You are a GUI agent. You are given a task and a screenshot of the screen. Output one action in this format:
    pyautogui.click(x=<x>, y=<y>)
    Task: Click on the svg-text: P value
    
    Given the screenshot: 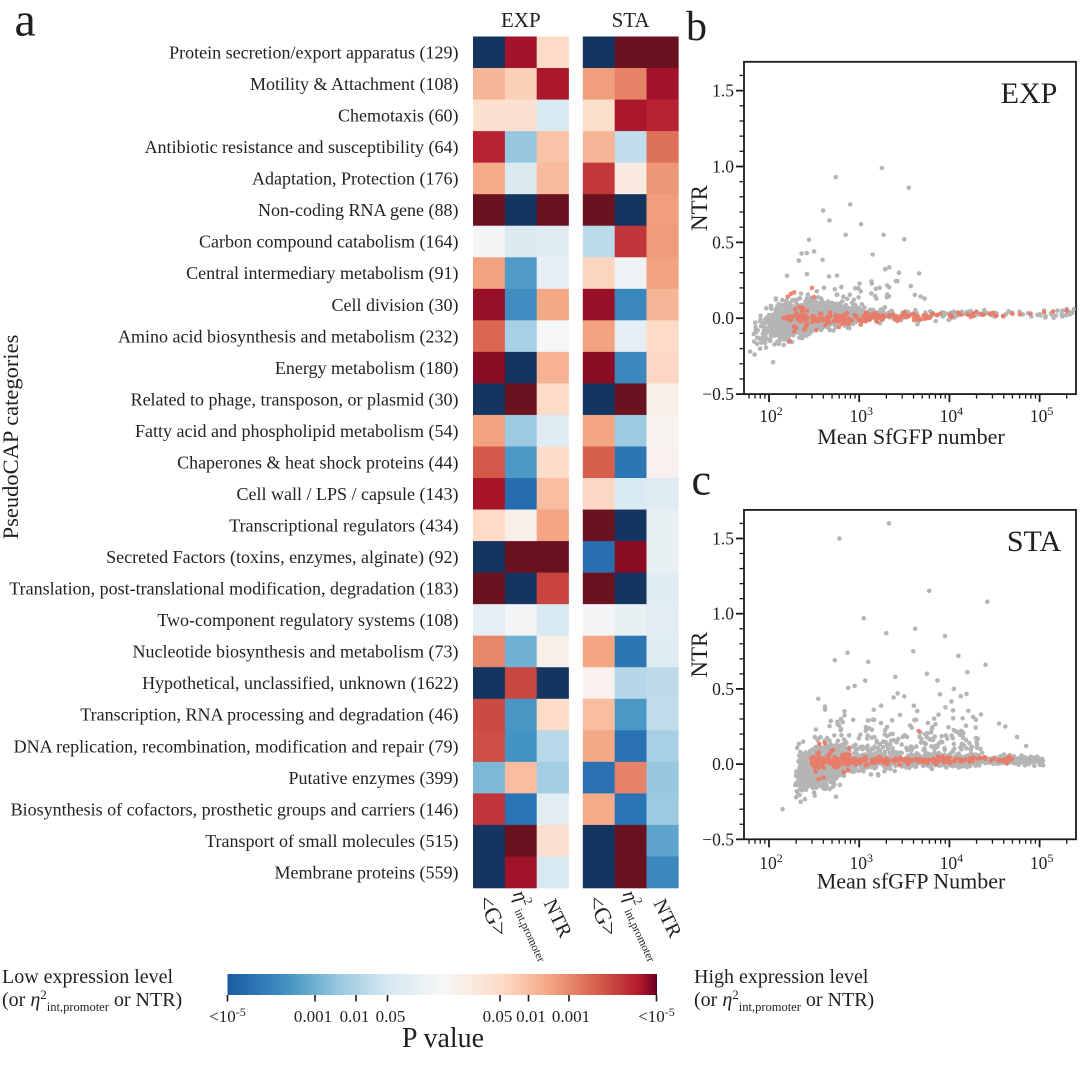 What is the action you would take?
    pyautogui.click(x=443, y=1038)
    